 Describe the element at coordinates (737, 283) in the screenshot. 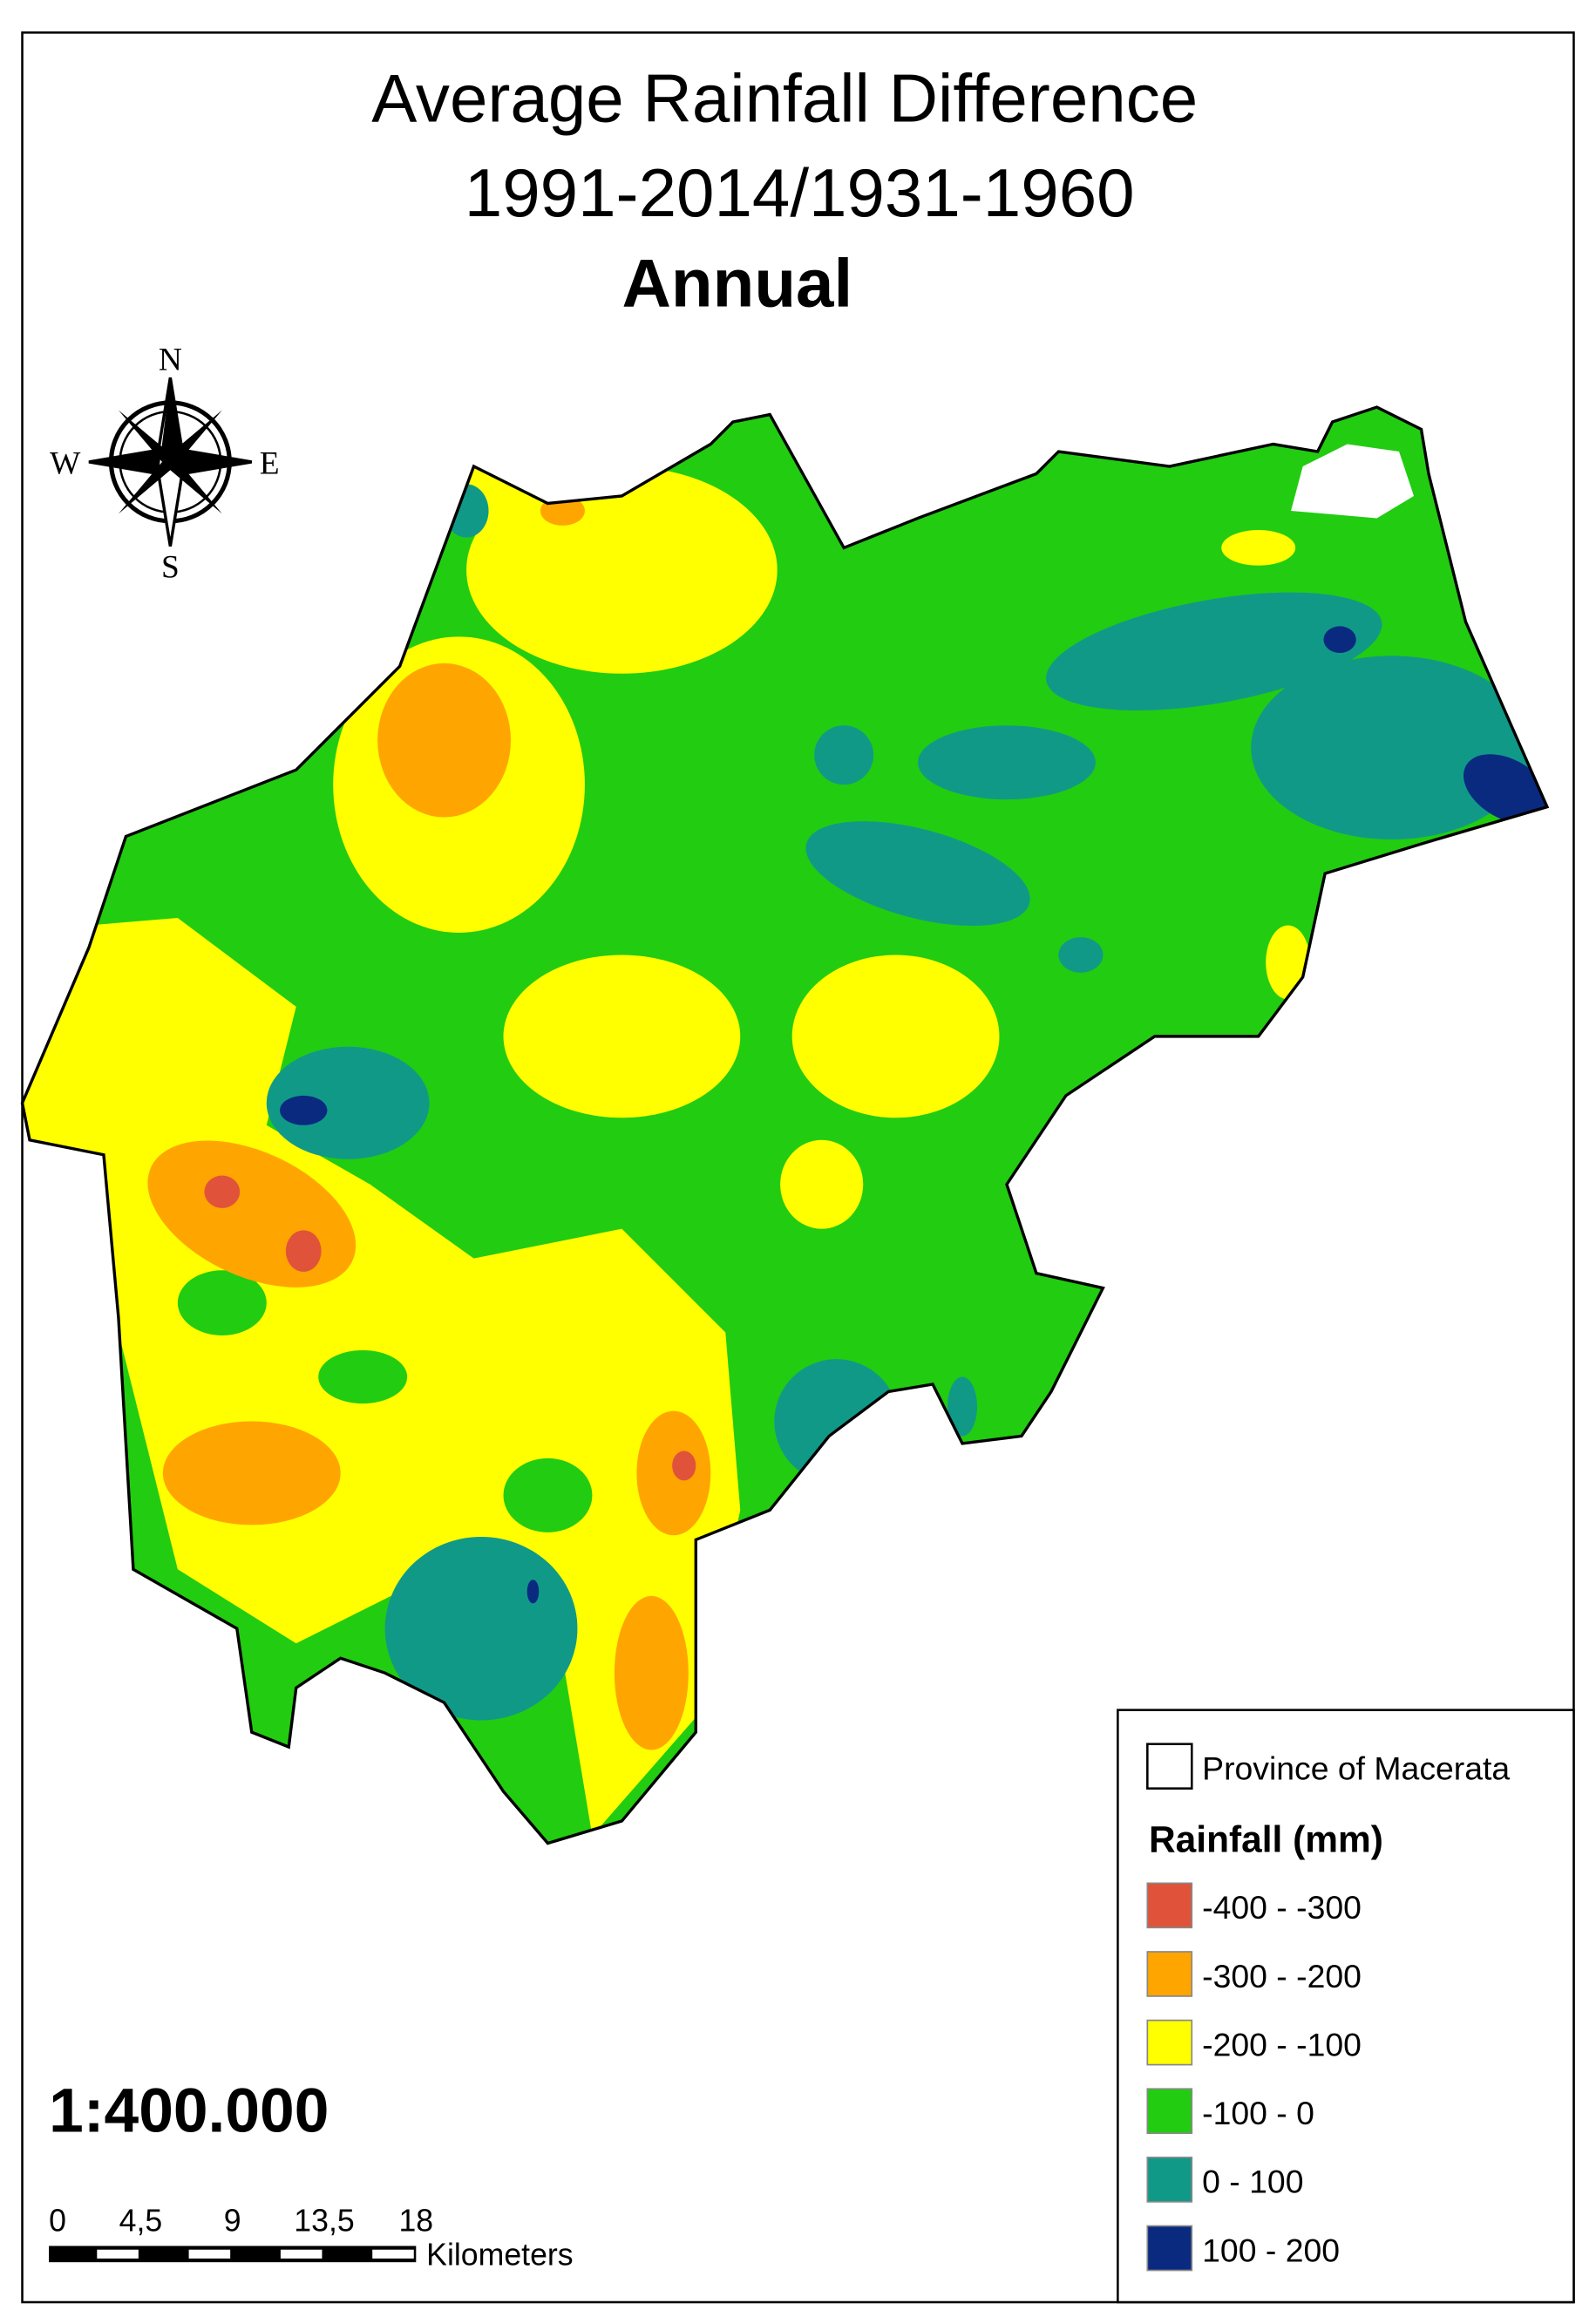

I see `title-line: Annual` at that location.